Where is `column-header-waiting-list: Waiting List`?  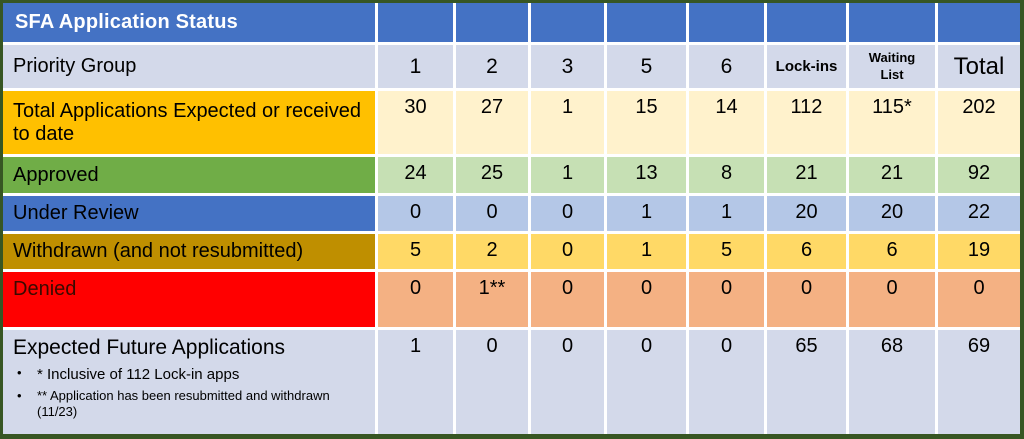 column-header-waiting-list: Waiting List is located at coordinates (892, 66).